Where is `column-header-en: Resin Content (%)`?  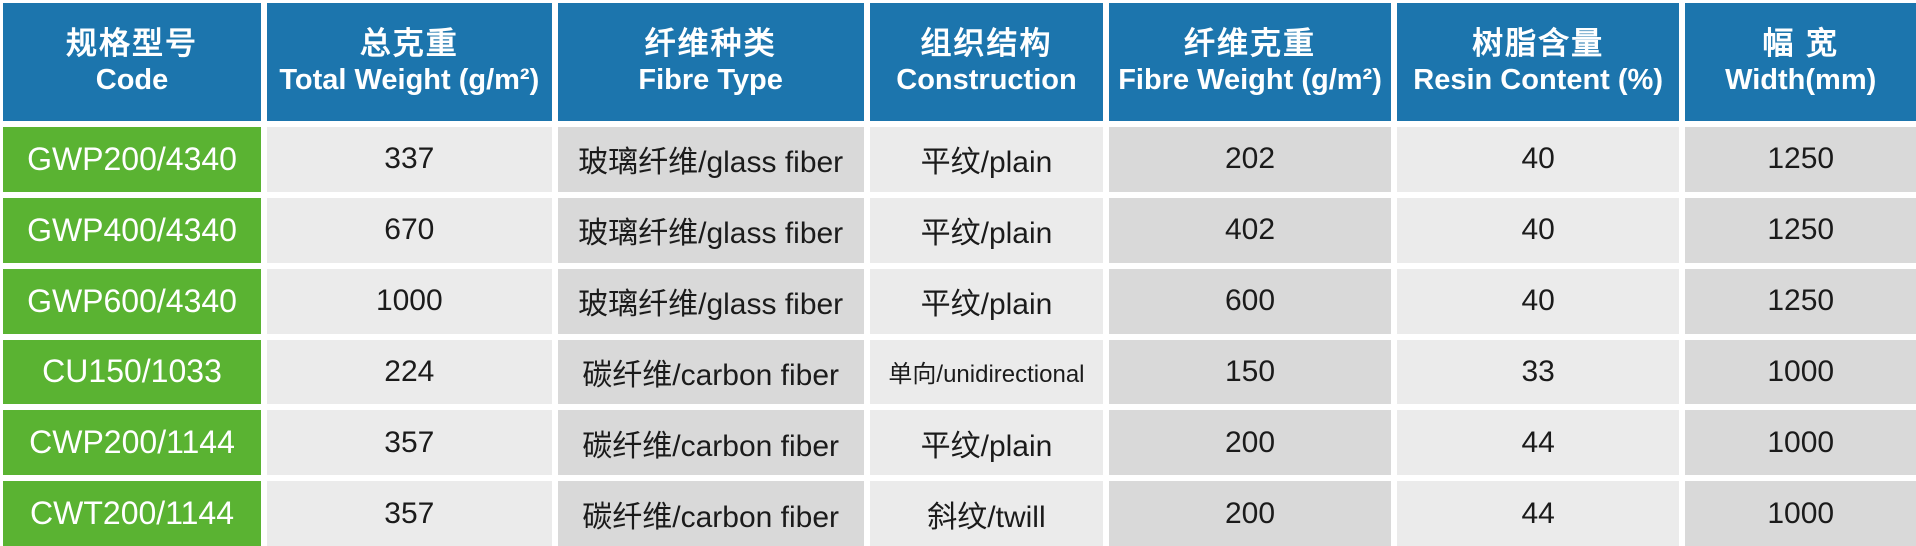 column-header-en: Resin Content (%) is located at coordinates (1538, 80).